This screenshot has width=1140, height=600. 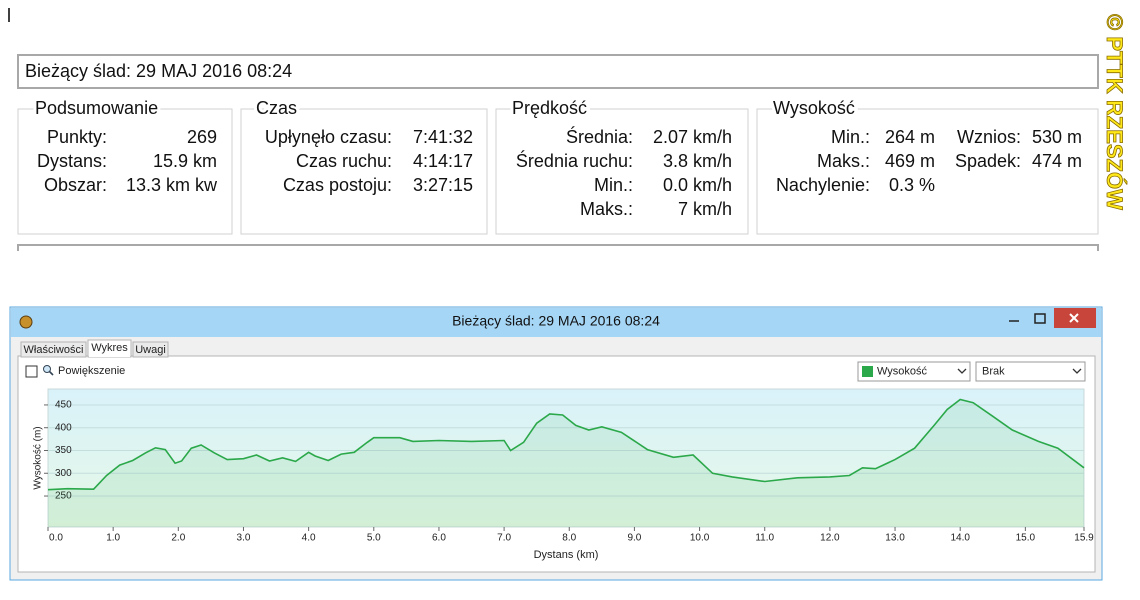 I want to click on x-tick-label: 0.0, so click(x=56, y=538).